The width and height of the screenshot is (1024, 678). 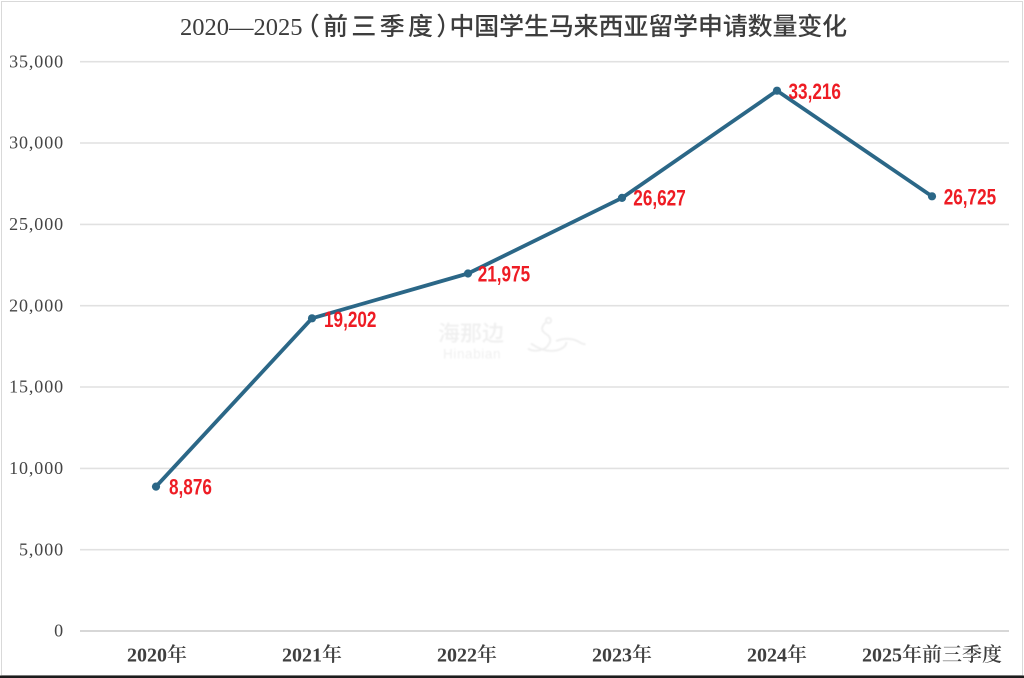 What do you see at coordinates (190, 488) in the screenshot?
I see `svg-text: 8,876` at bounding box center [190, 488].